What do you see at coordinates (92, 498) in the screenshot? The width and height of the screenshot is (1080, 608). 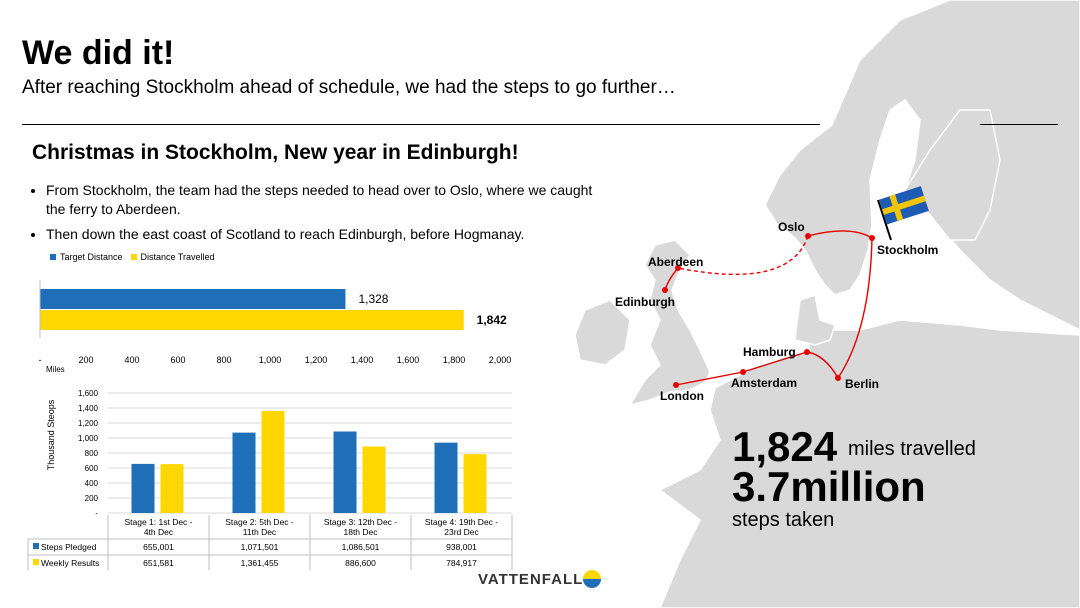 I see `steps-tick-label: 200` at bounding box center [92, 498].